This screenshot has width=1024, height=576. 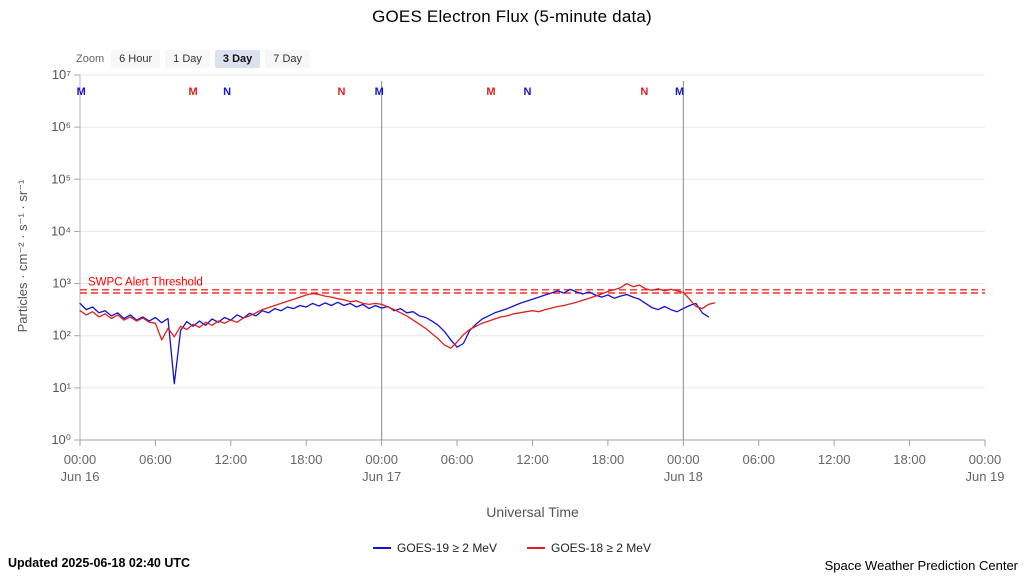 I want to click on legend-item-goes-18: GOES-18 ≥ 2 MeV, so click(x=589, y=548).